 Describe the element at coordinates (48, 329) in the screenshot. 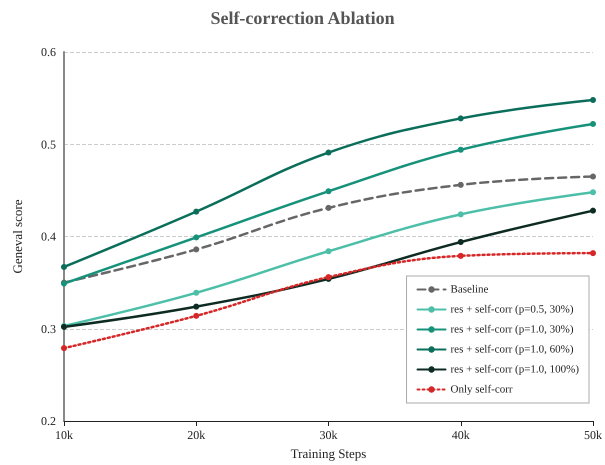

I see `y-tick-label: 0.3` at that location.